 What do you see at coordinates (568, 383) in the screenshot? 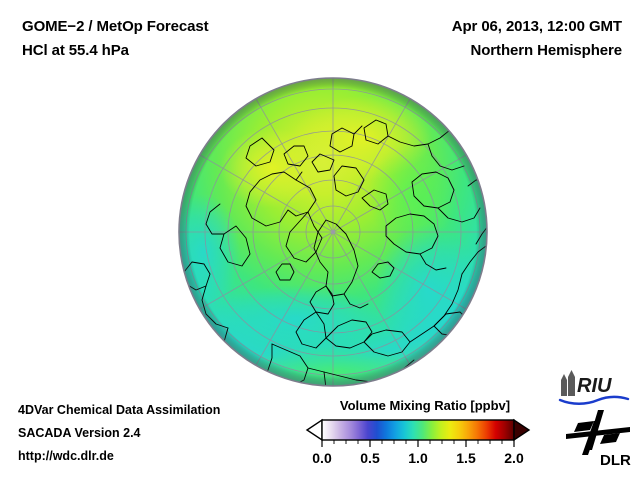
I see `riu-towers-icon` at bounding box center [568, 383].